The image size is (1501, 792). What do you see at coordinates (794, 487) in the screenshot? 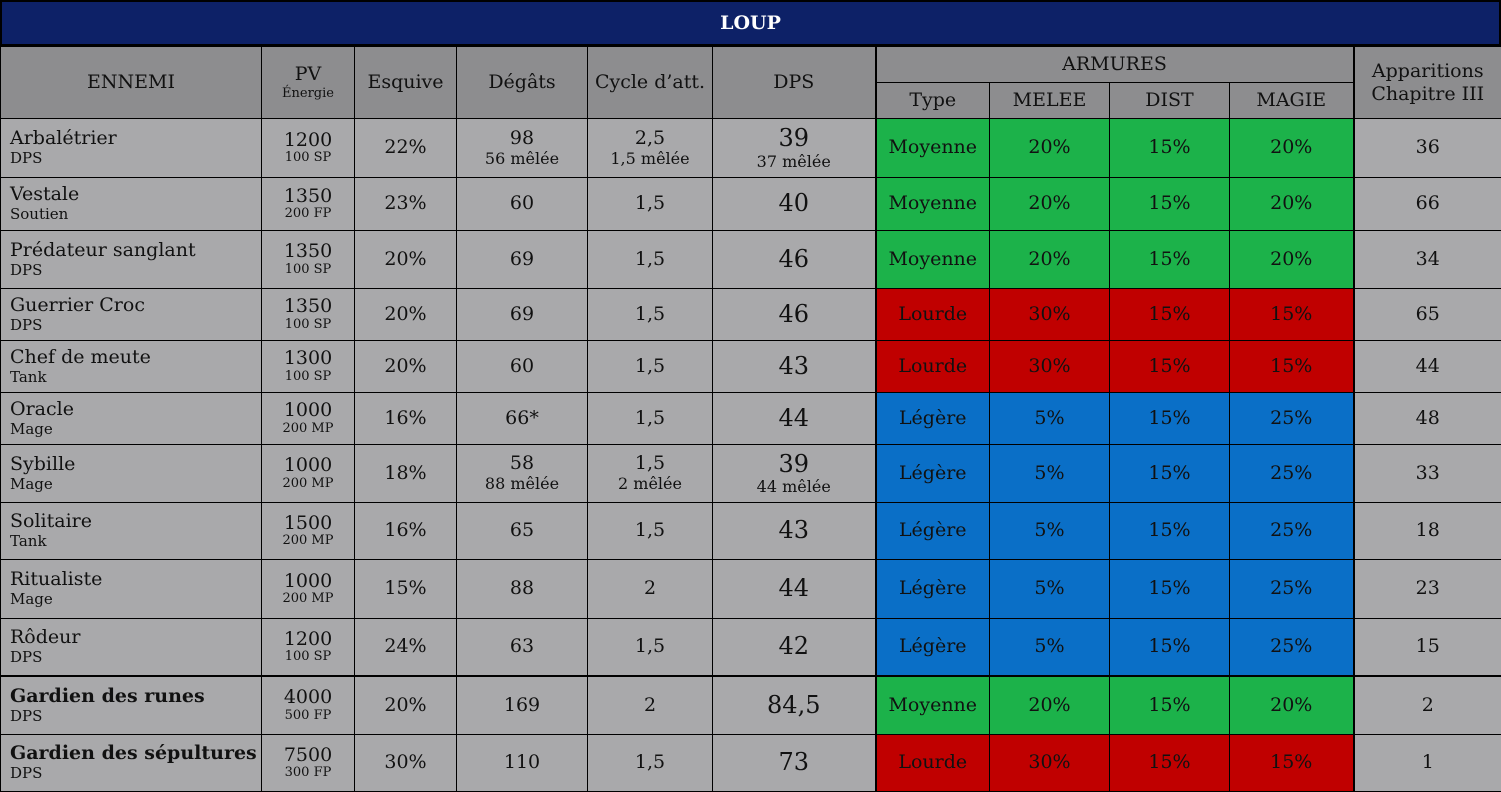
I see `dps-melee: 44 mêlée` at bounding box center [794, 487].